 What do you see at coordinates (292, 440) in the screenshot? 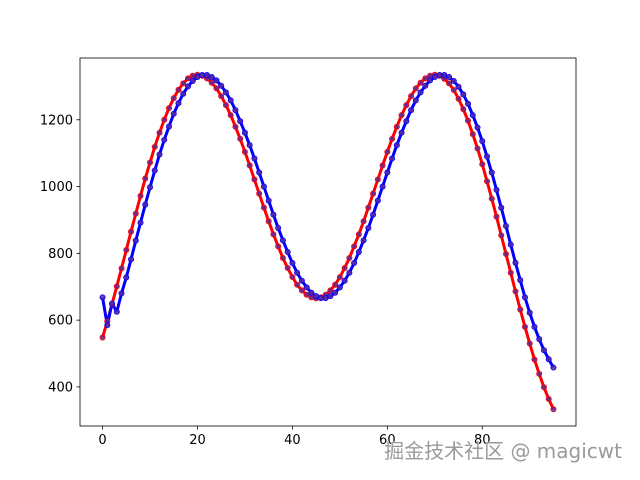
I see `x-tick-label: 40` at bounding box center [292, 440].